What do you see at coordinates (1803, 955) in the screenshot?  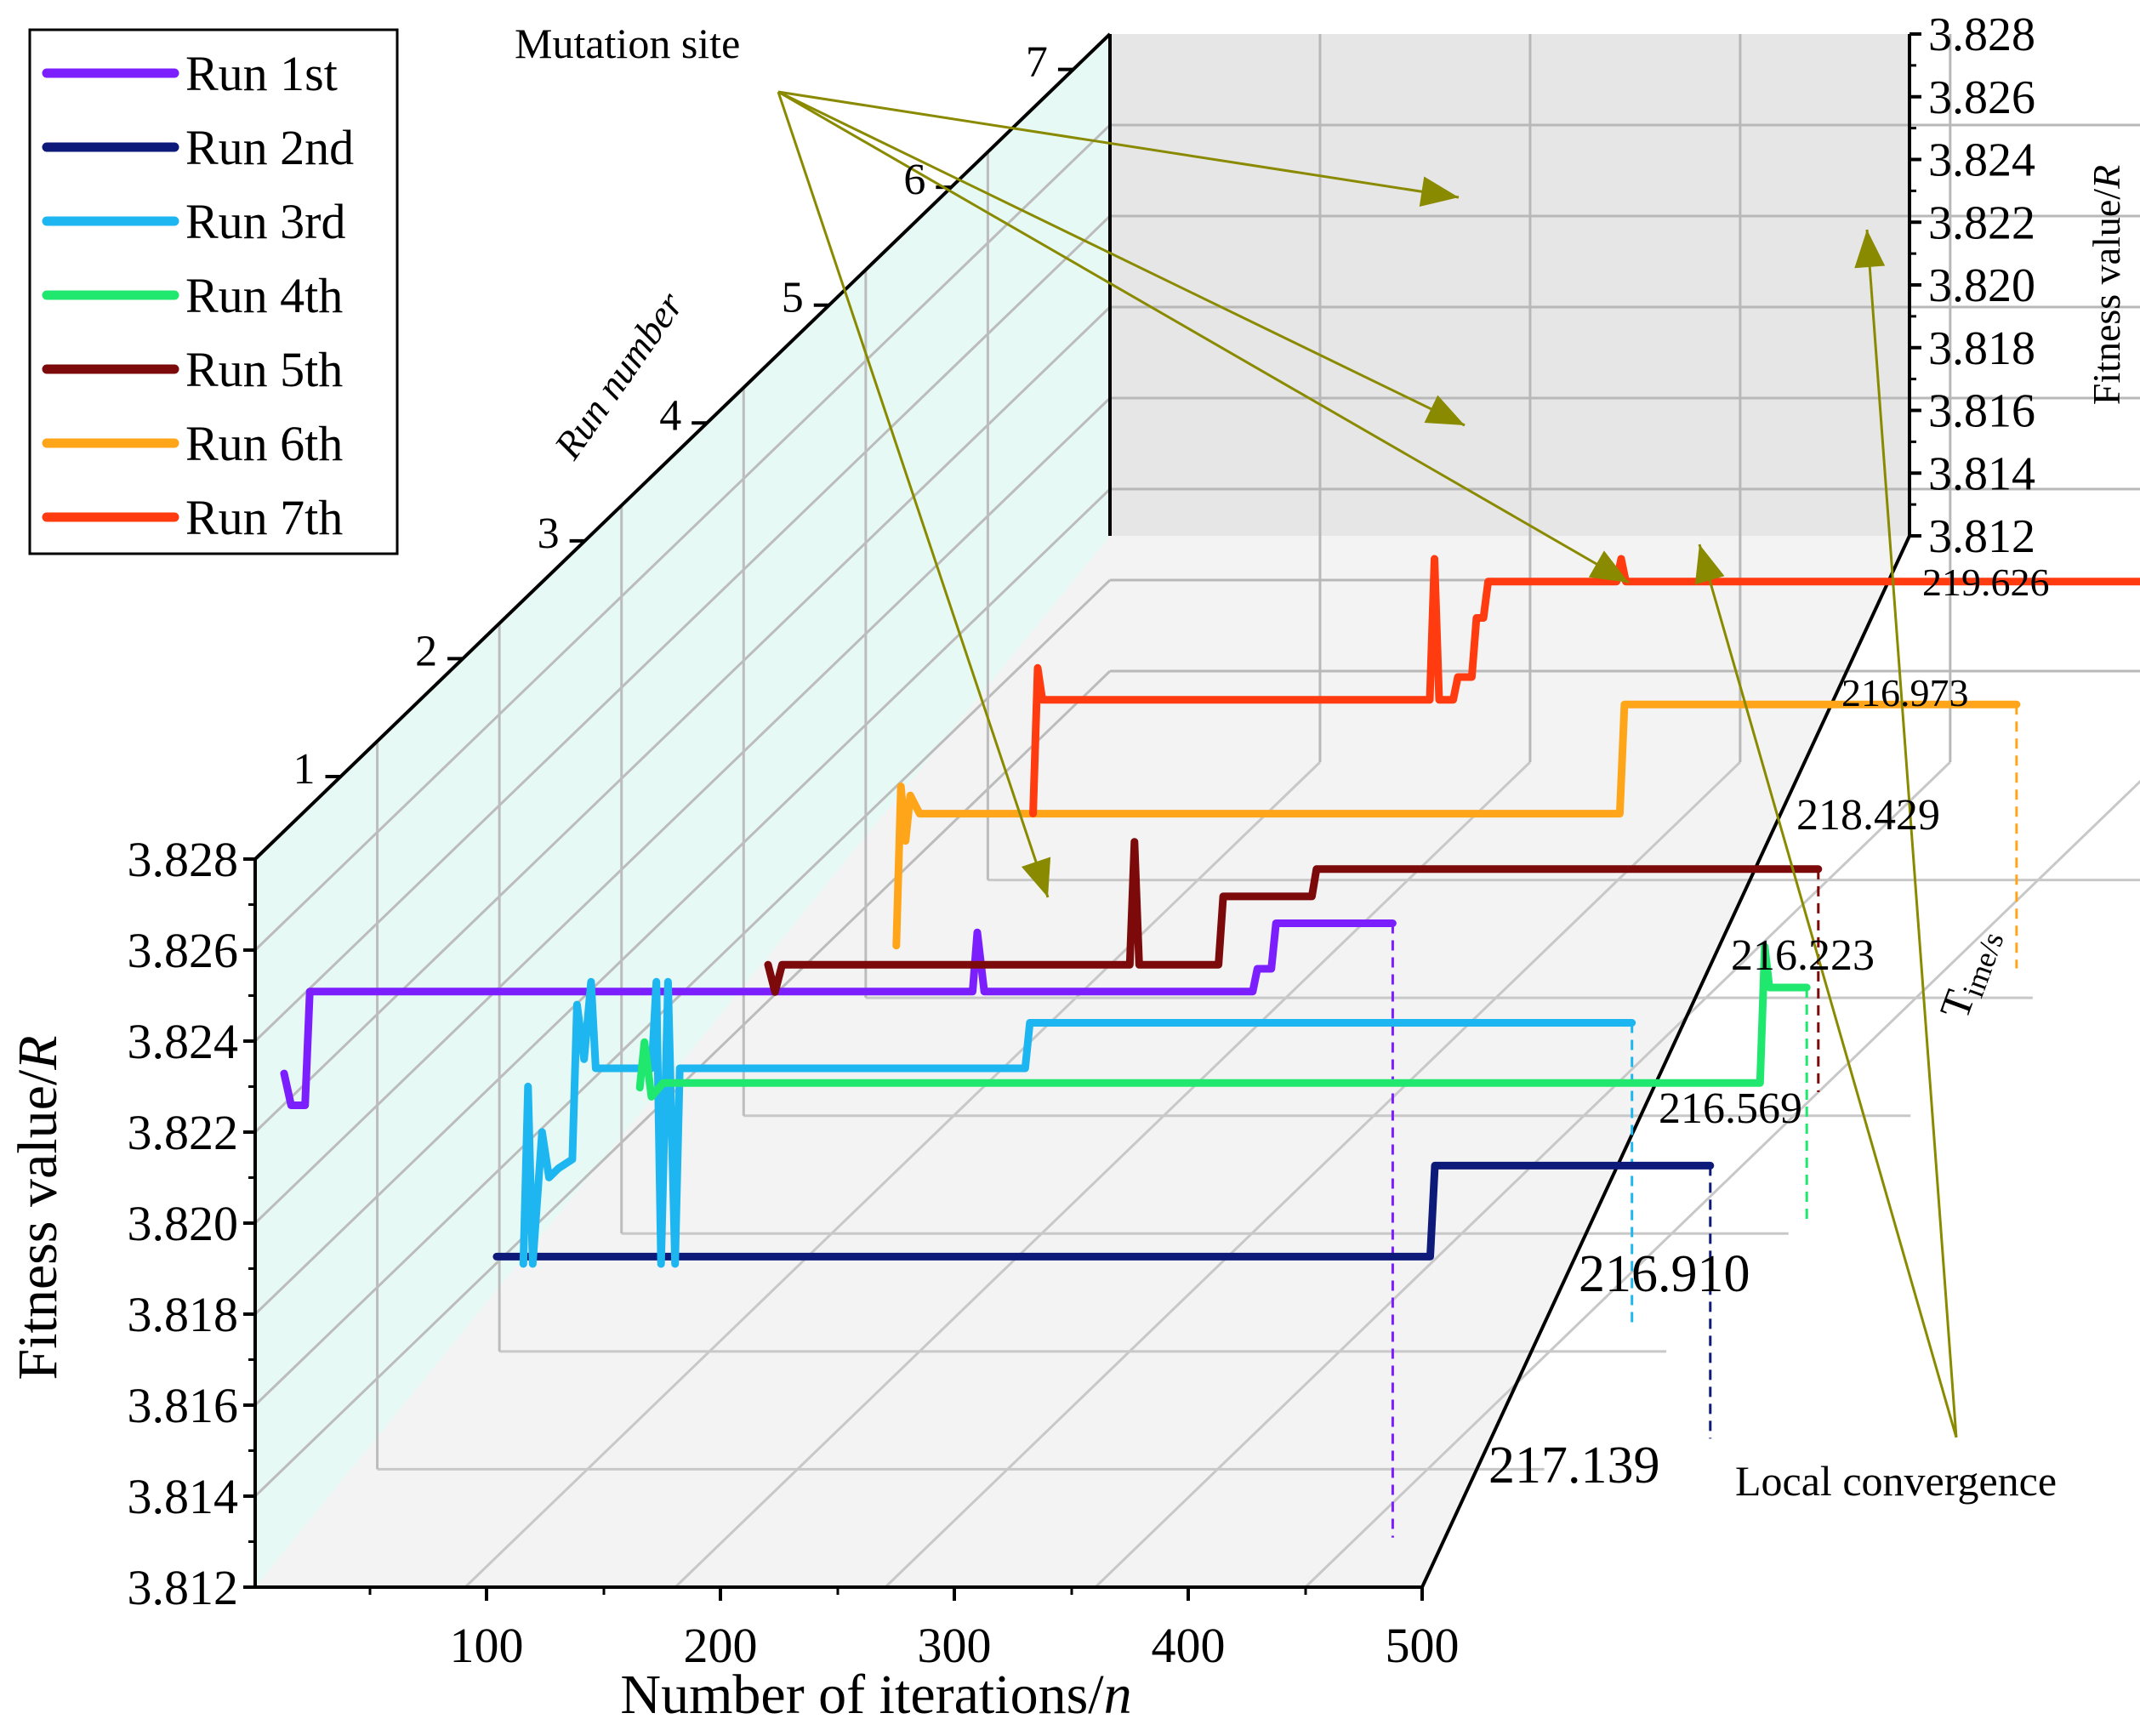 I see `time-label-run-4: 216.223` at bounding box center [1803, 955].